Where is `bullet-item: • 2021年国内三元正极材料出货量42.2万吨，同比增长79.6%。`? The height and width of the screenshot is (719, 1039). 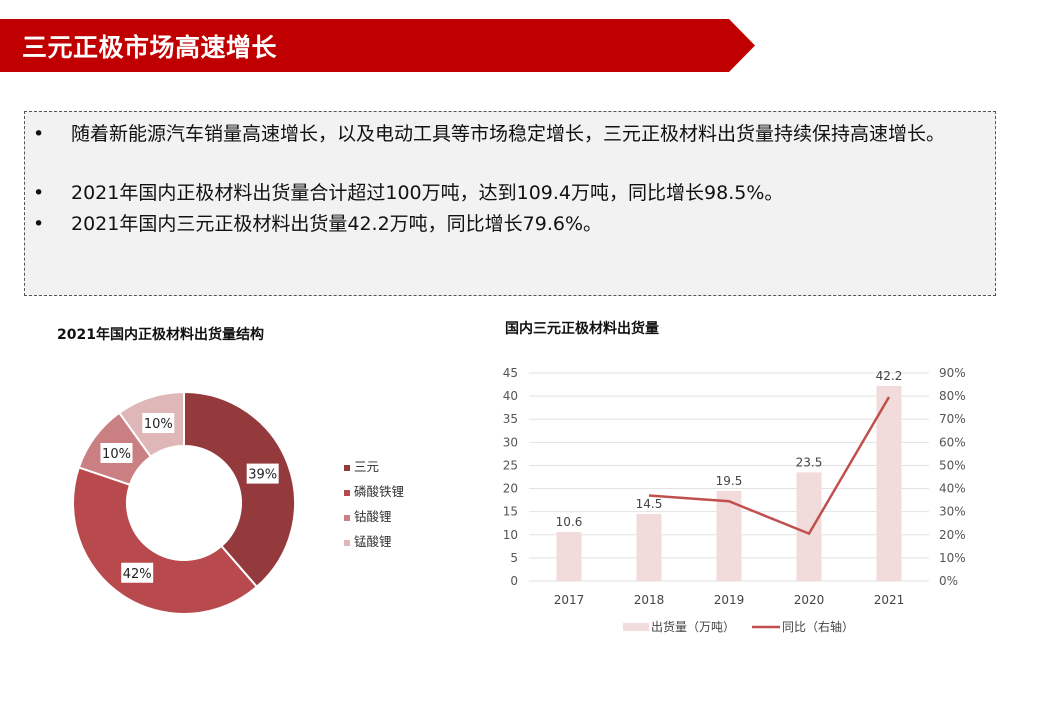 bullet-item: • 2021年国内三元正极材料出货量42.2万吨，同比增长79.6%。 is located at coordinates (508, 224).